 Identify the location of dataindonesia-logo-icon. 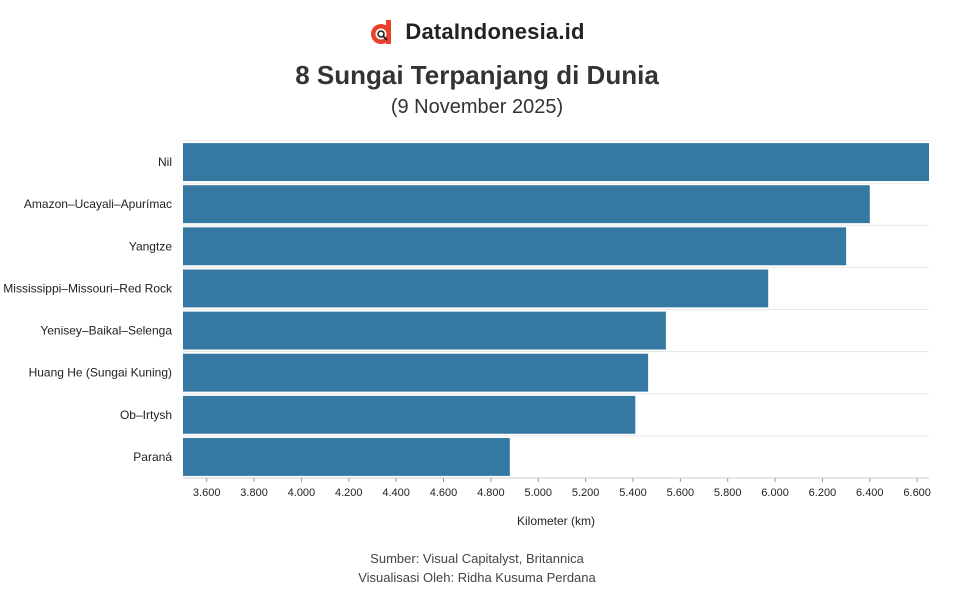
(381, 32).